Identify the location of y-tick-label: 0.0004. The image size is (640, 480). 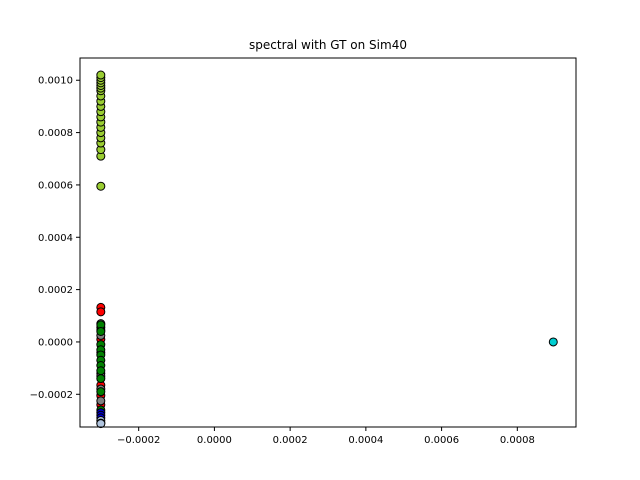
(55, 238).